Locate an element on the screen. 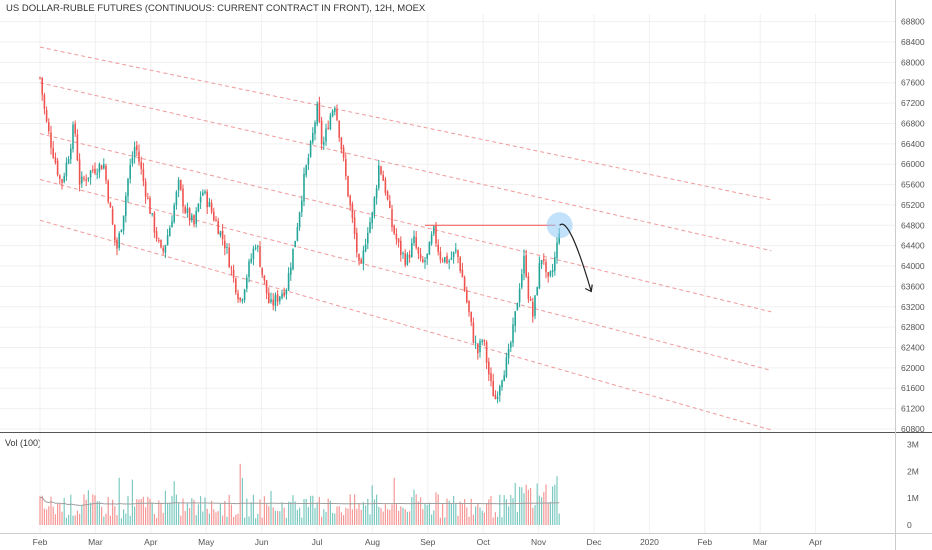 Image resolution: width=932 pixels, height=550 pixels. time-tick-label: 2020 is located at coordinates (649, 542).